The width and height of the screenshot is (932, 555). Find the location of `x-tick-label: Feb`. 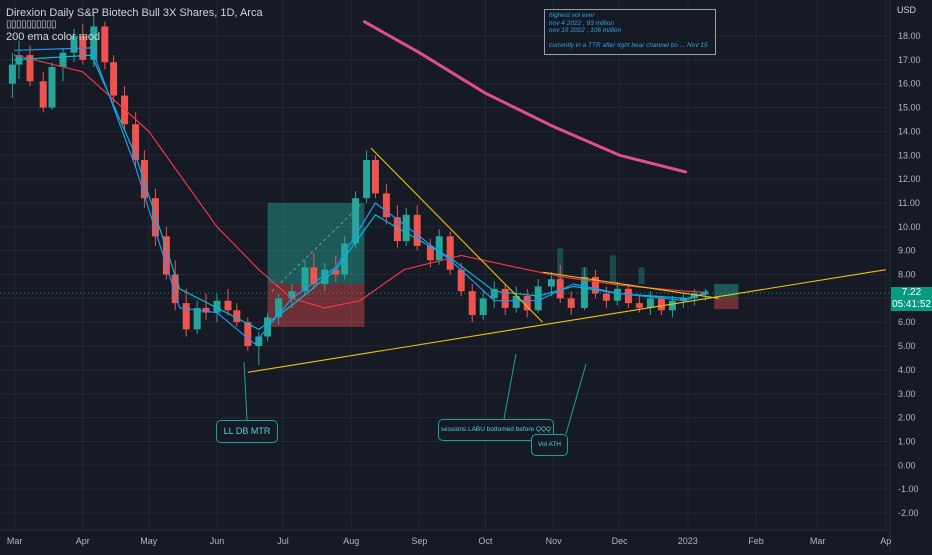

x-tick-label: Feb is located at coordinates (756, 541).